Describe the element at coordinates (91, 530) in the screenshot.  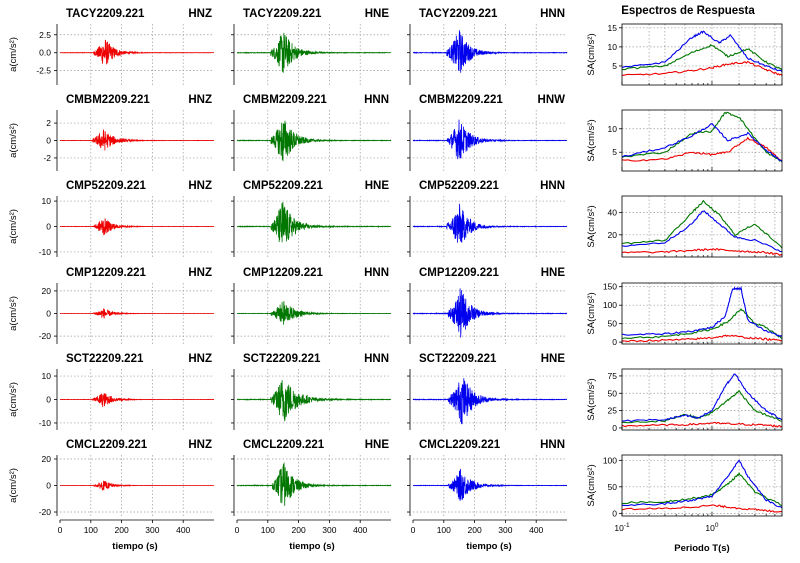
I see `x-tick-label-r5c0: 100` at that location.